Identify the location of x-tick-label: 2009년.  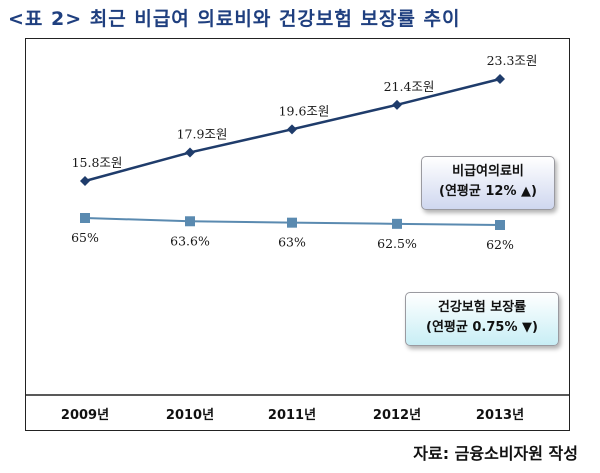
(85, 415).